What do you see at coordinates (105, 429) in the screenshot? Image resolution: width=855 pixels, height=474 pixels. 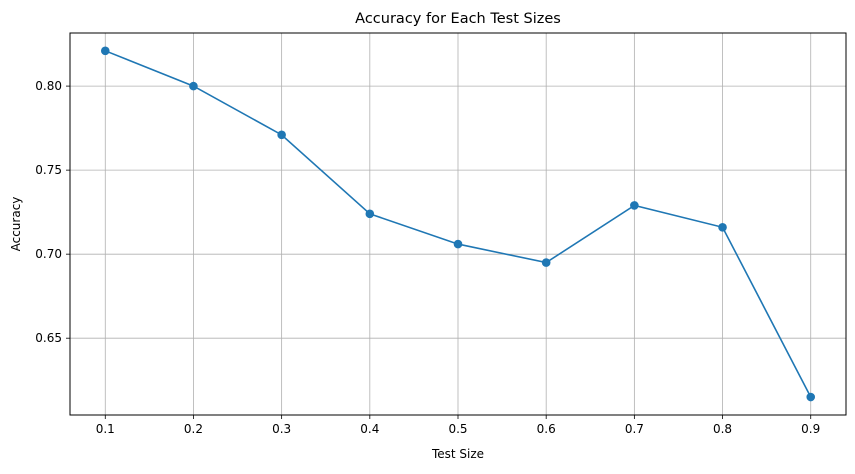 I see `x-tick-label: 0.1` at bounding box center [105, 429].